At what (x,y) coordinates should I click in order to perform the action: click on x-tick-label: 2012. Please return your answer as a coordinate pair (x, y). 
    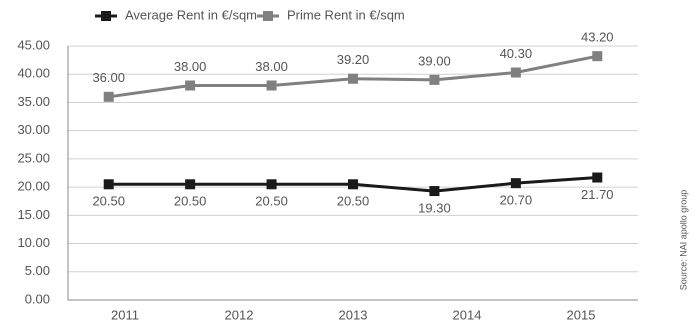
    Looking at the image, I should click on (239, 314).